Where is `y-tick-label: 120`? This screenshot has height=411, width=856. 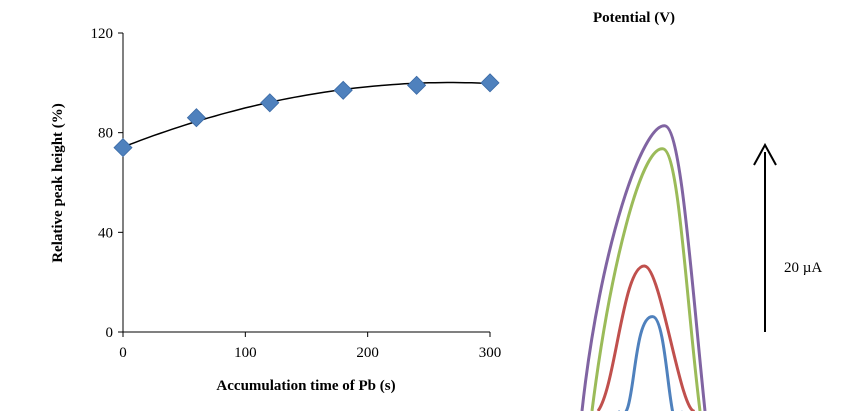
y-tick-label: 120 is located at coordinates (102, 34).